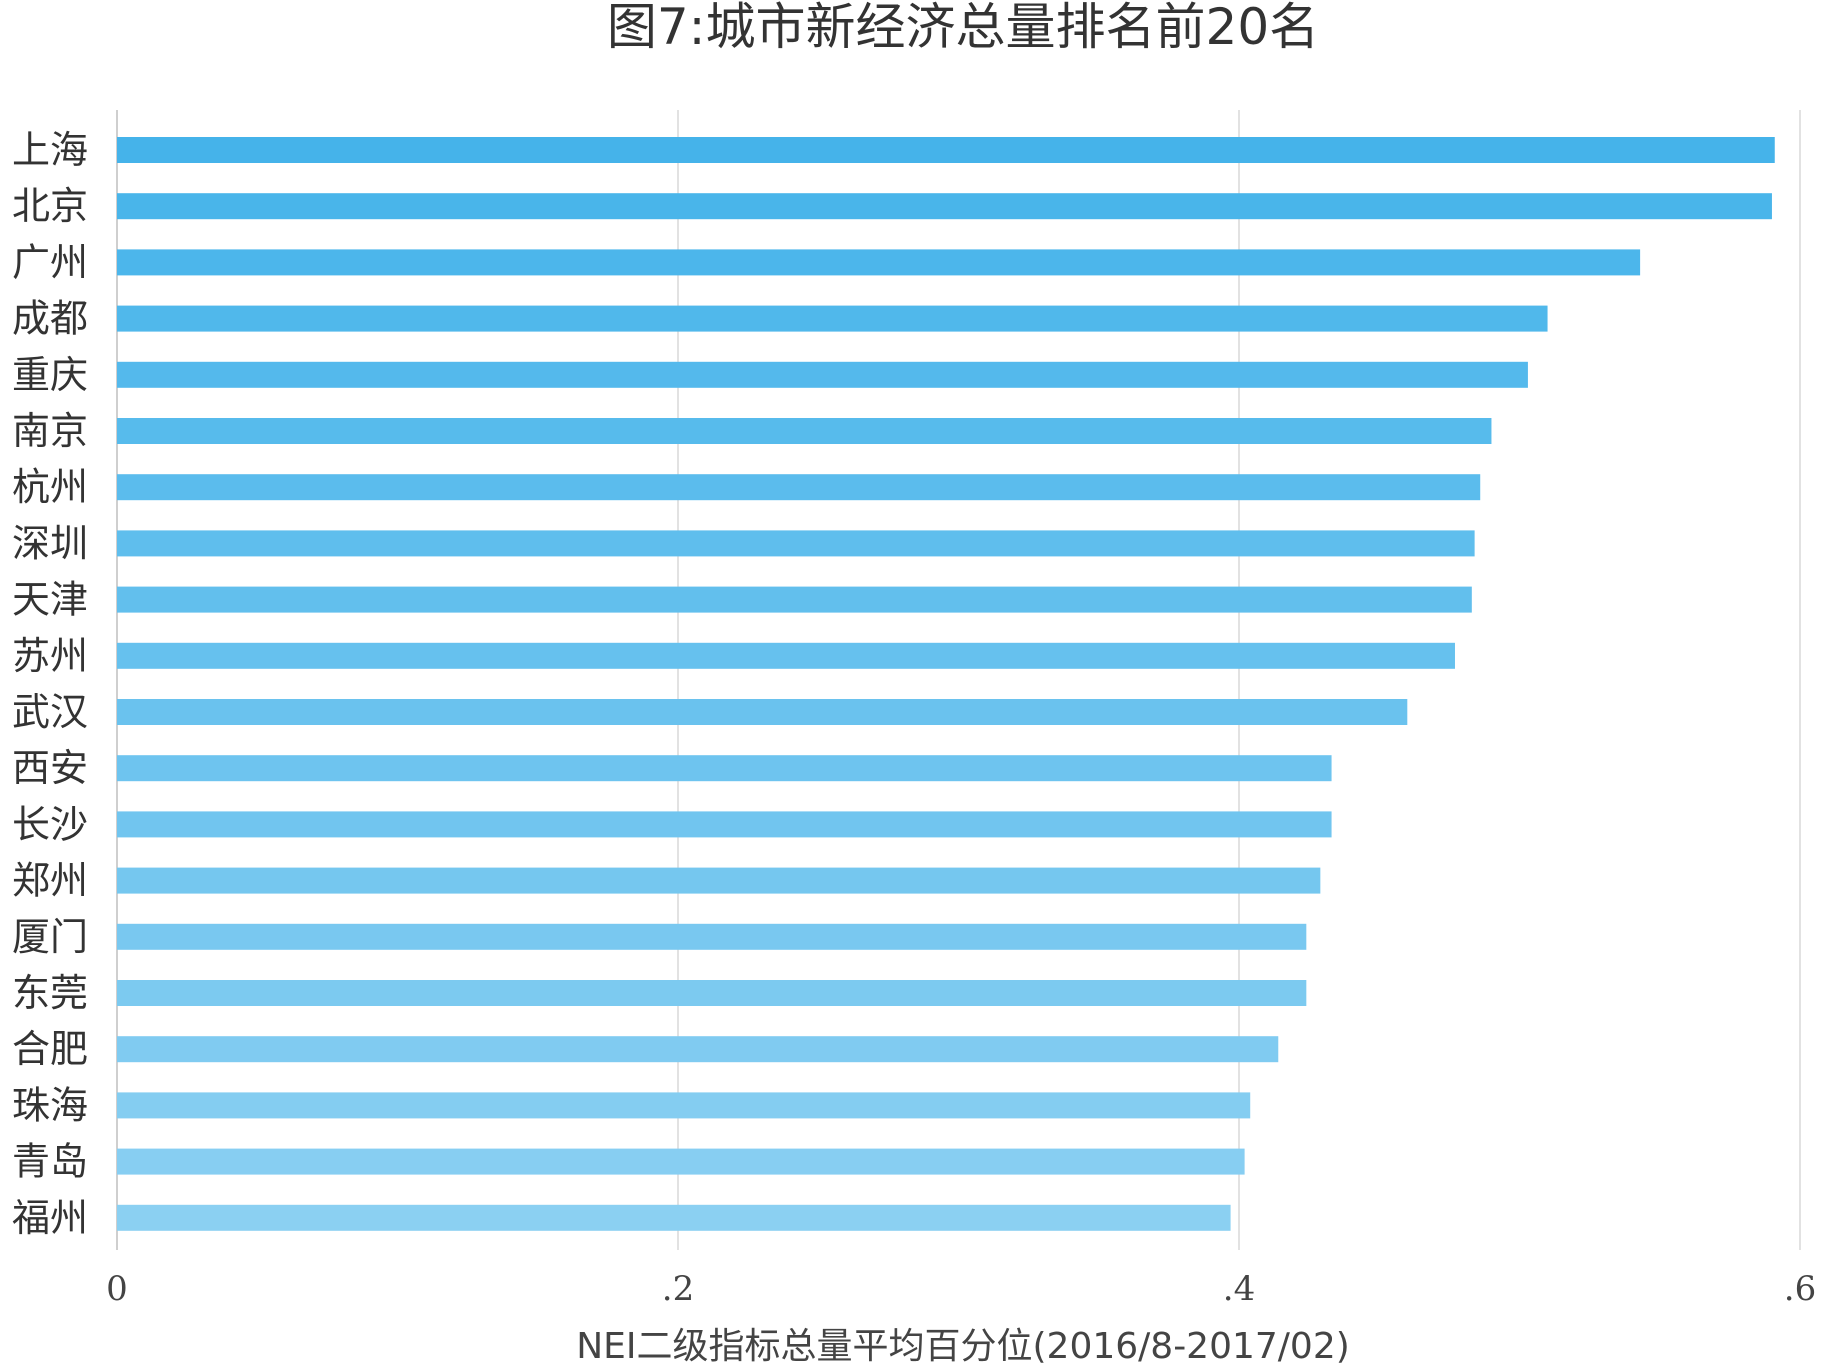 Image resolution: width=1846 pixels, height=1370 pixels. Describe the element at coordinates (50, 431) in the screenshot. I see `category-label: 南京` at that location.